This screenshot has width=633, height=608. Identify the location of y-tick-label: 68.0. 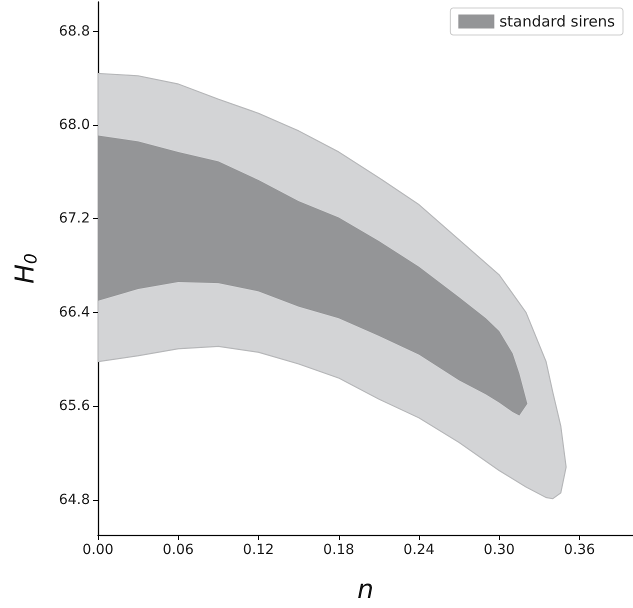
(74, 125).